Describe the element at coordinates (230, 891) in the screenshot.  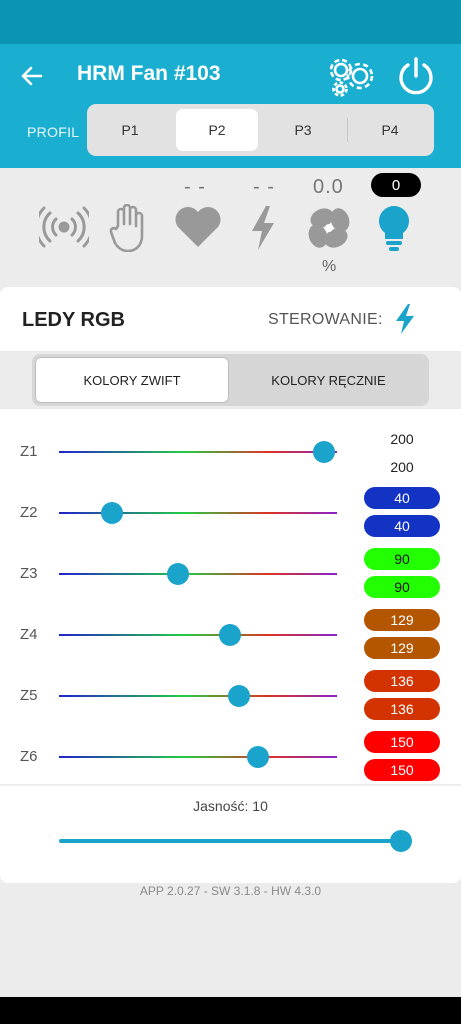
I see `version-text: APP 2.0.27 - SW 3.1.8 - HW 4.3.0` at that location.